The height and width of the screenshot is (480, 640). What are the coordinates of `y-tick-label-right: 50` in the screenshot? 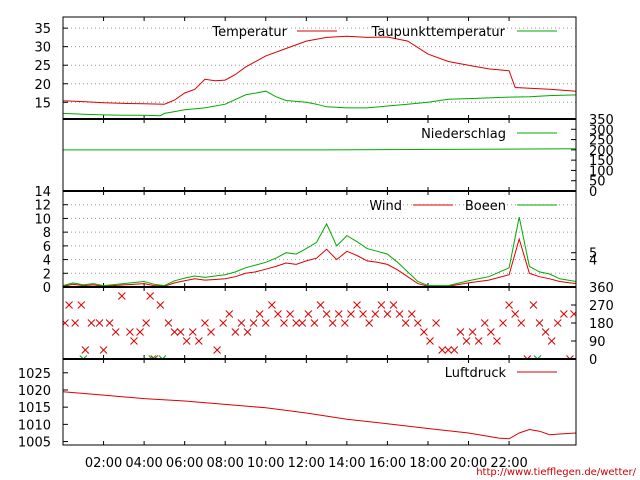 It's located at (597, 182).